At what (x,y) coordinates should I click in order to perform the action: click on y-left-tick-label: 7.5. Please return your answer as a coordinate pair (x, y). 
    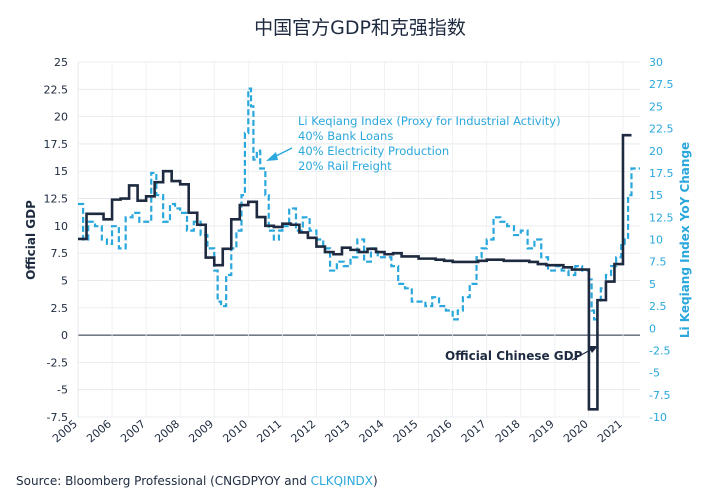
    Looking at the image, I should click on (60, 253).